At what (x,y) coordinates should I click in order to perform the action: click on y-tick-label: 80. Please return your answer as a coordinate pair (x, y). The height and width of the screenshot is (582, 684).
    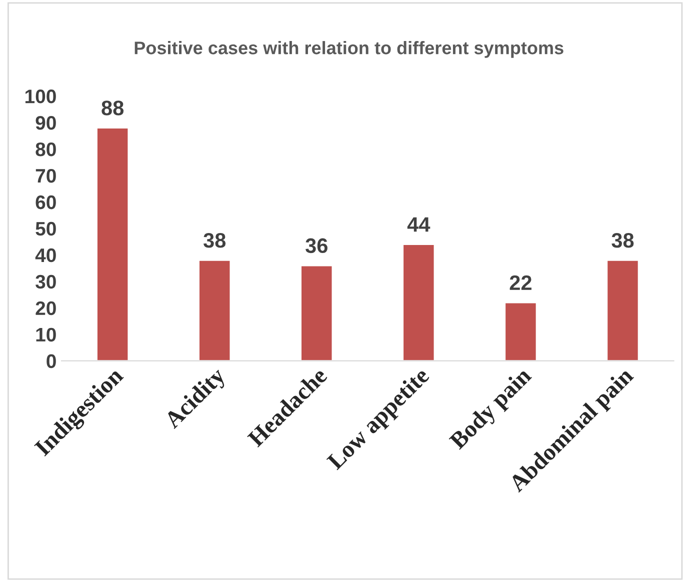
    Looking at the image, I should click on (46, 149).